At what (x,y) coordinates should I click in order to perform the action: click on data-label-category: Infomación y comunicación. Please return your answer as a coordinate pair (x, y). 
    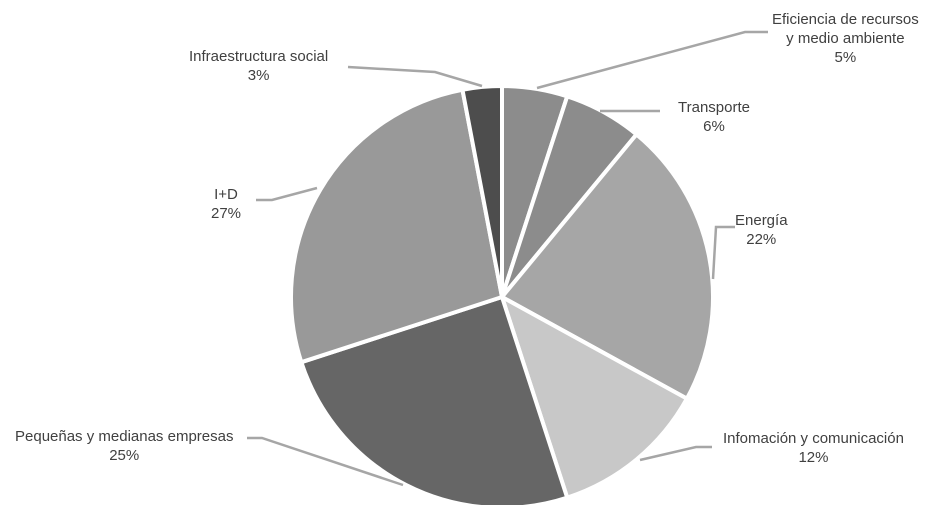
    Looking at the image, I should click on (813, 438).